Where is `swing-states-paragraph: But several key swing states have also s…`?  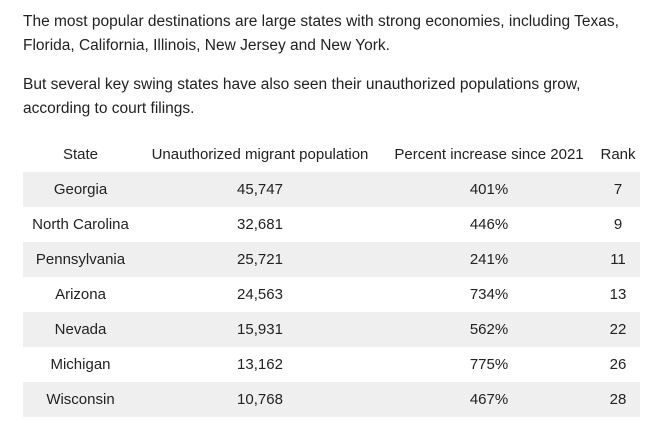
swing-states-paragraph: But several key swing states have also s… is located at coordinates (302, 96).